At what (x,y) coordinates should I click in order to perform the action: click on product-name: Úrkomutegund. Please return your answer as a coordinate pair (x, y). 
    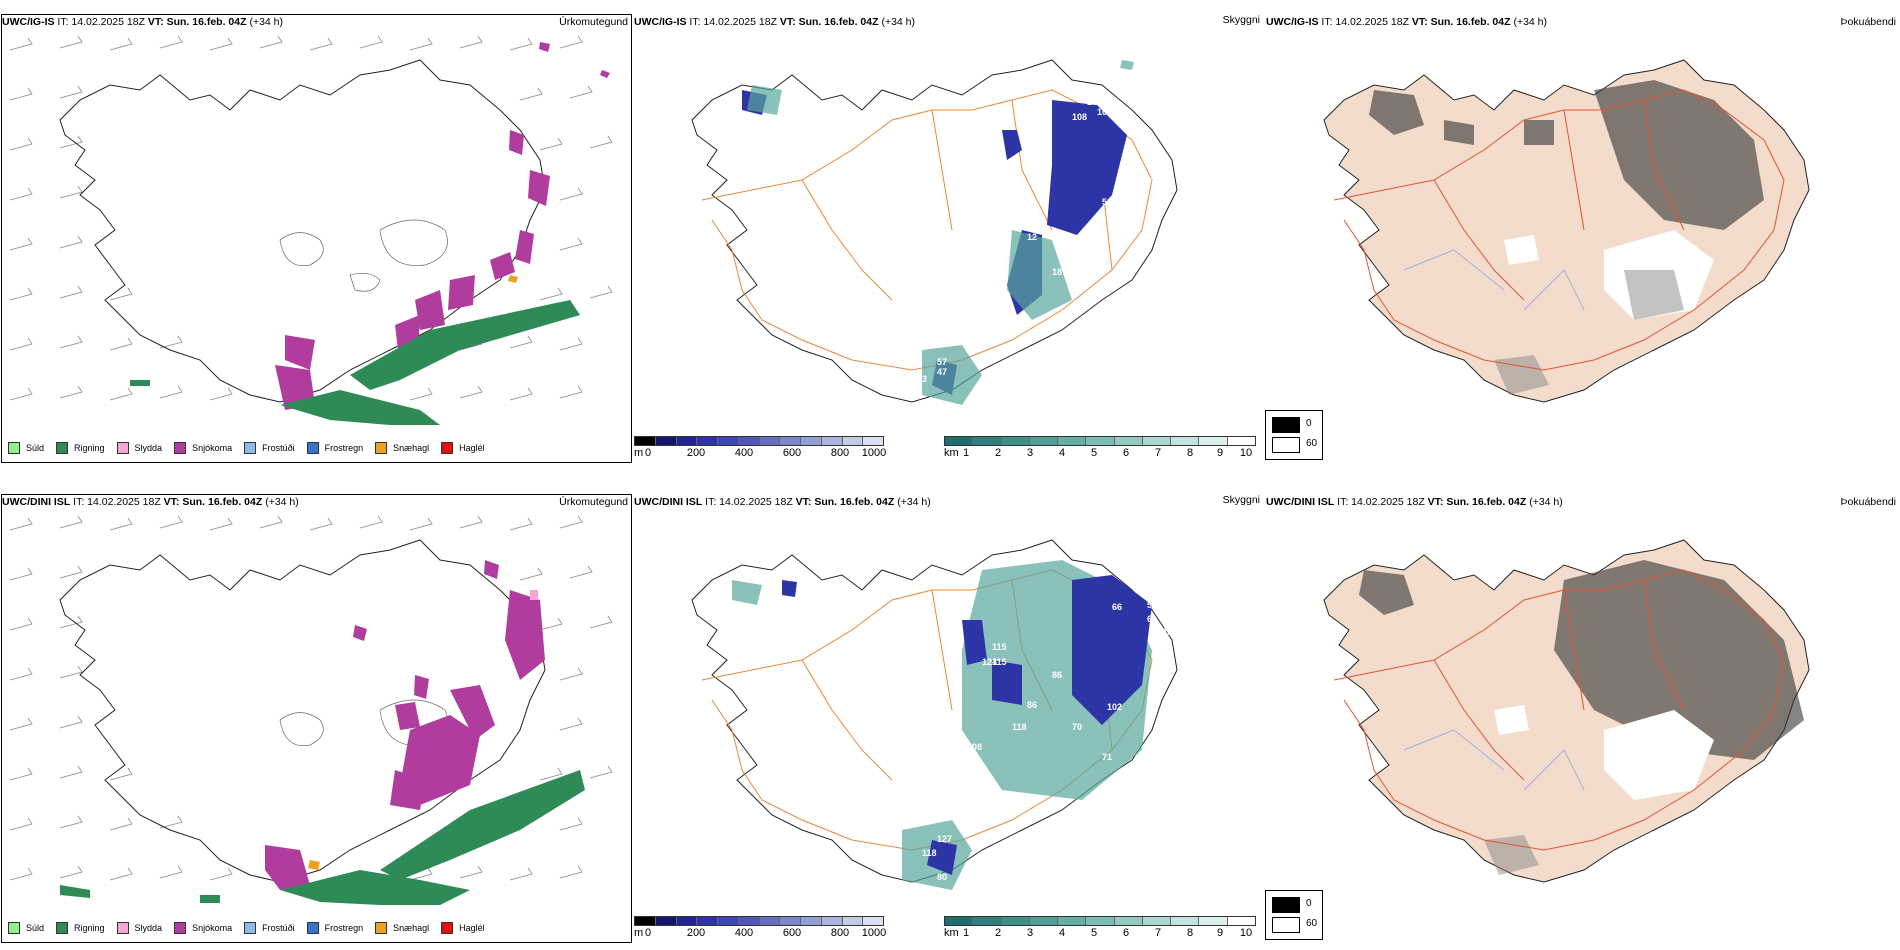
    Looking at the image, I should click on (593, 22).